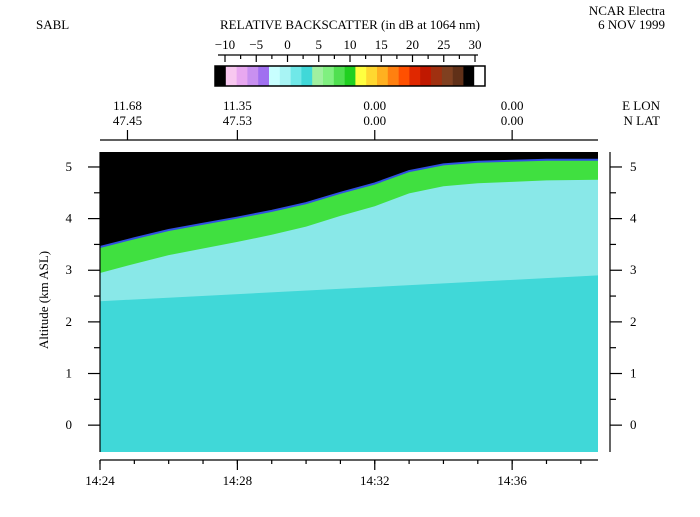 Image resolution: width=700 pixels, height=517 pixels. I want to click on y-tick-label-right: 0, so click(633, 424).